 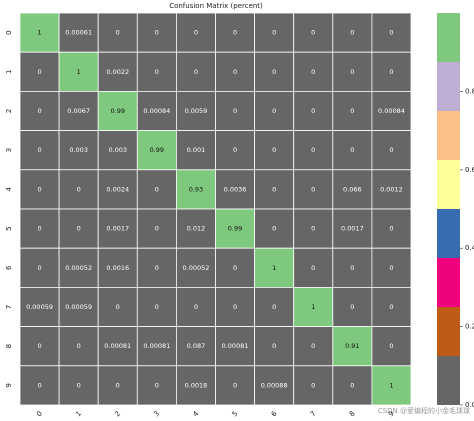 I want to click on x-tick-label: 7, so click(x=313, y=414).